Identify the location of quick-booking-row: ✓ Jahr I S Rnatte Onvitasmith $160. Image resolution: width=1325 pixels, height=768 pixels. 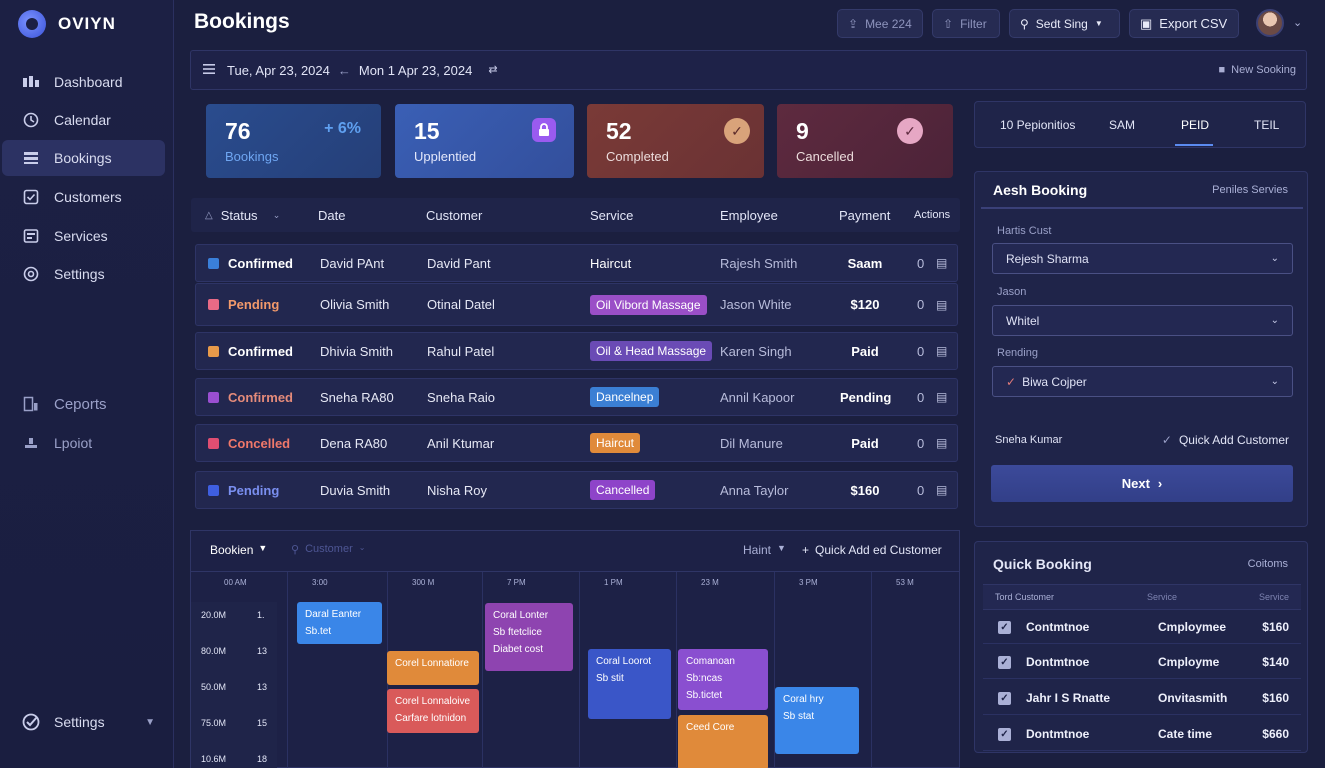
(1142, 698).